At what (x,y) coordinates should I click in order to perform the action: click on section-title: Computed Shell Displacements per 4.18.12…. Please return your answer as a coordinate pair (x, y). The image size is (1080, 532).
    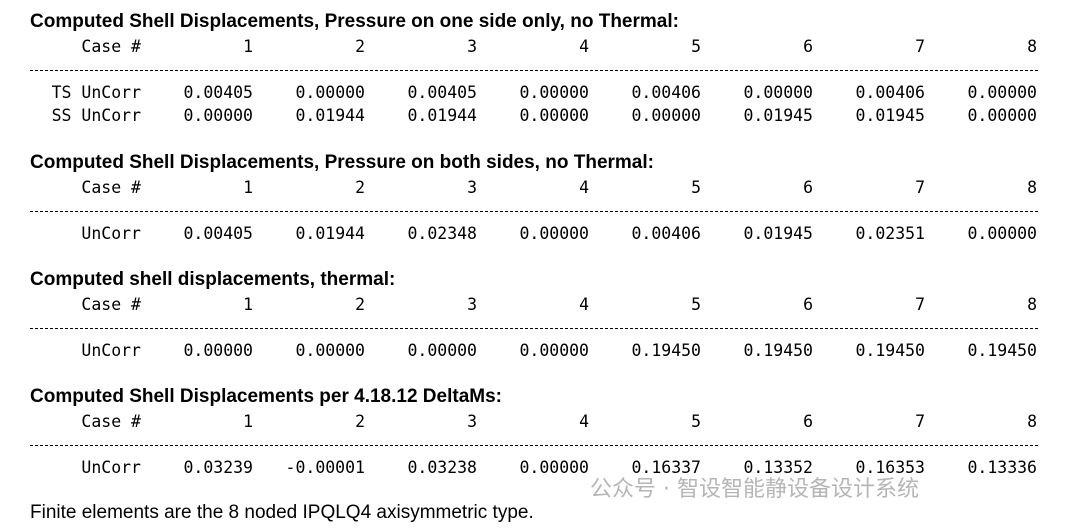
    Looking at the image, I should click on (266, 396).